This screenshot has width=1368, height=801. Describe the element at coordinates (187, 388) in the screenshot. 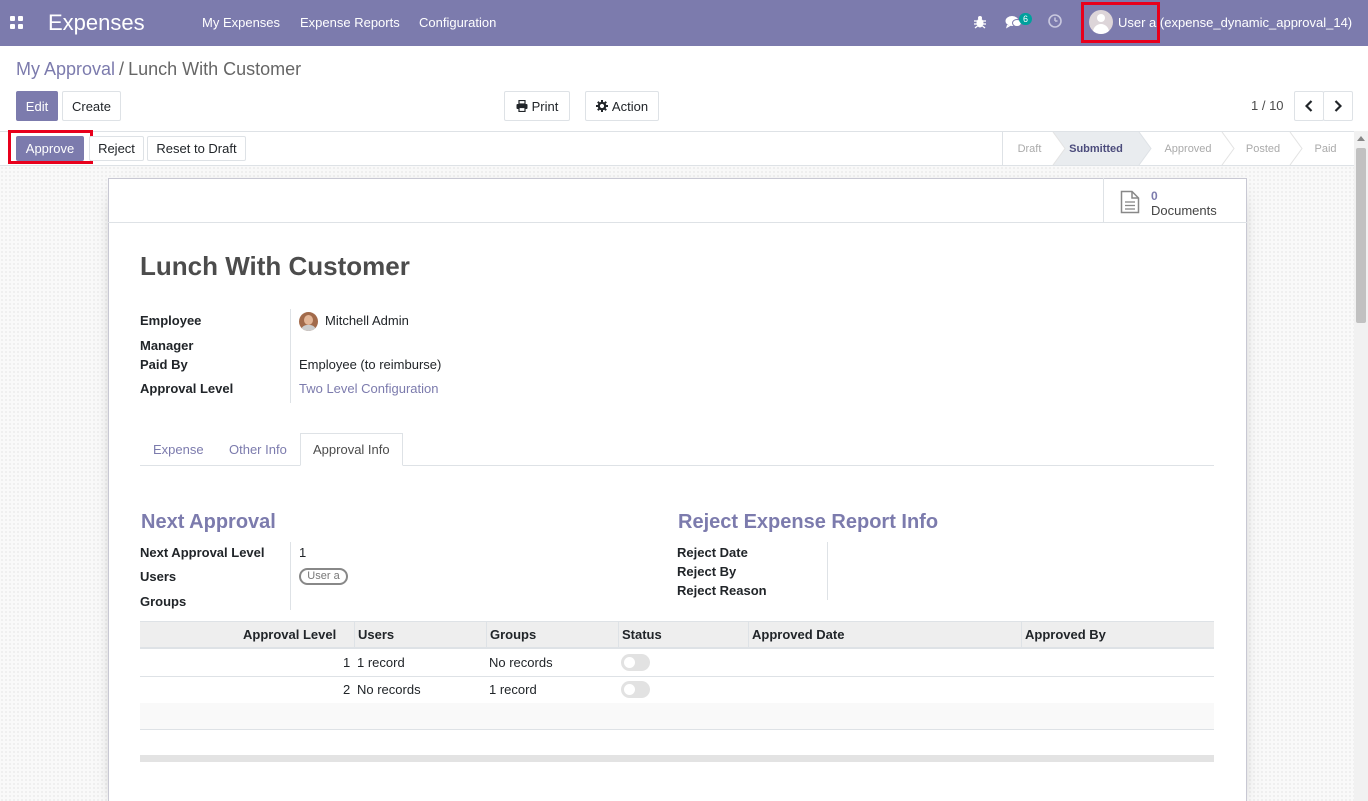

I see `approval-level-label: Approval Level` at that location.